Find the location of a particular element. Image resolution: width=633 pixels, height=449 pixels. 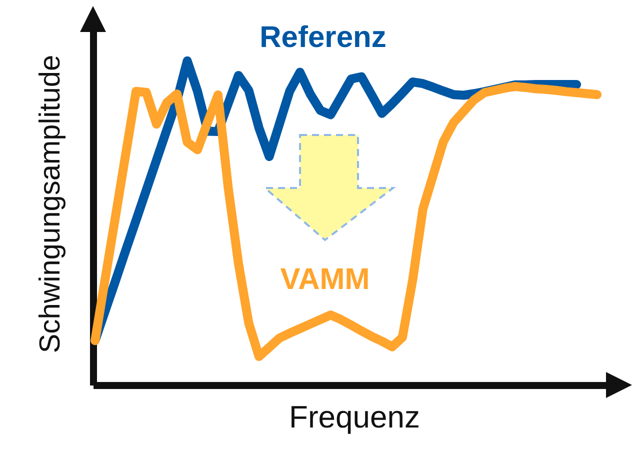

x-axis-title: Frequenz is located at coordinates (354, 417).